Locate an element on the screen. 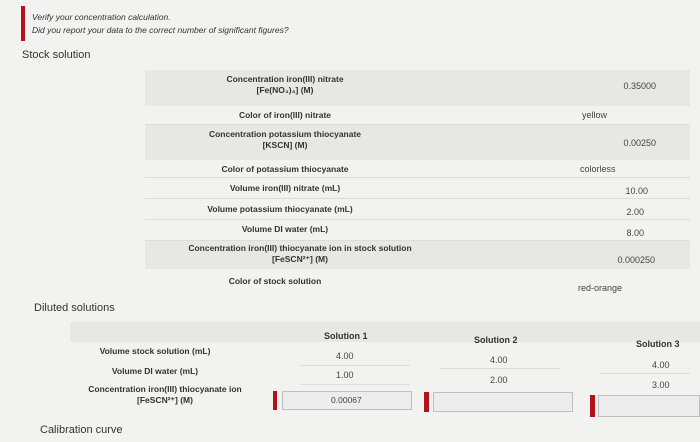  sol3-volume-water: 3.00 is located at coordinates (661, 385).